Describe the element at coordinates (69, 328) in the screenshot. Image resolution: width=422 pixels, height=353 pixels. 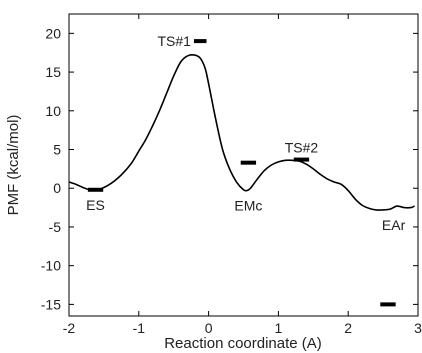
I see `x-tick-label: -2` at that location.